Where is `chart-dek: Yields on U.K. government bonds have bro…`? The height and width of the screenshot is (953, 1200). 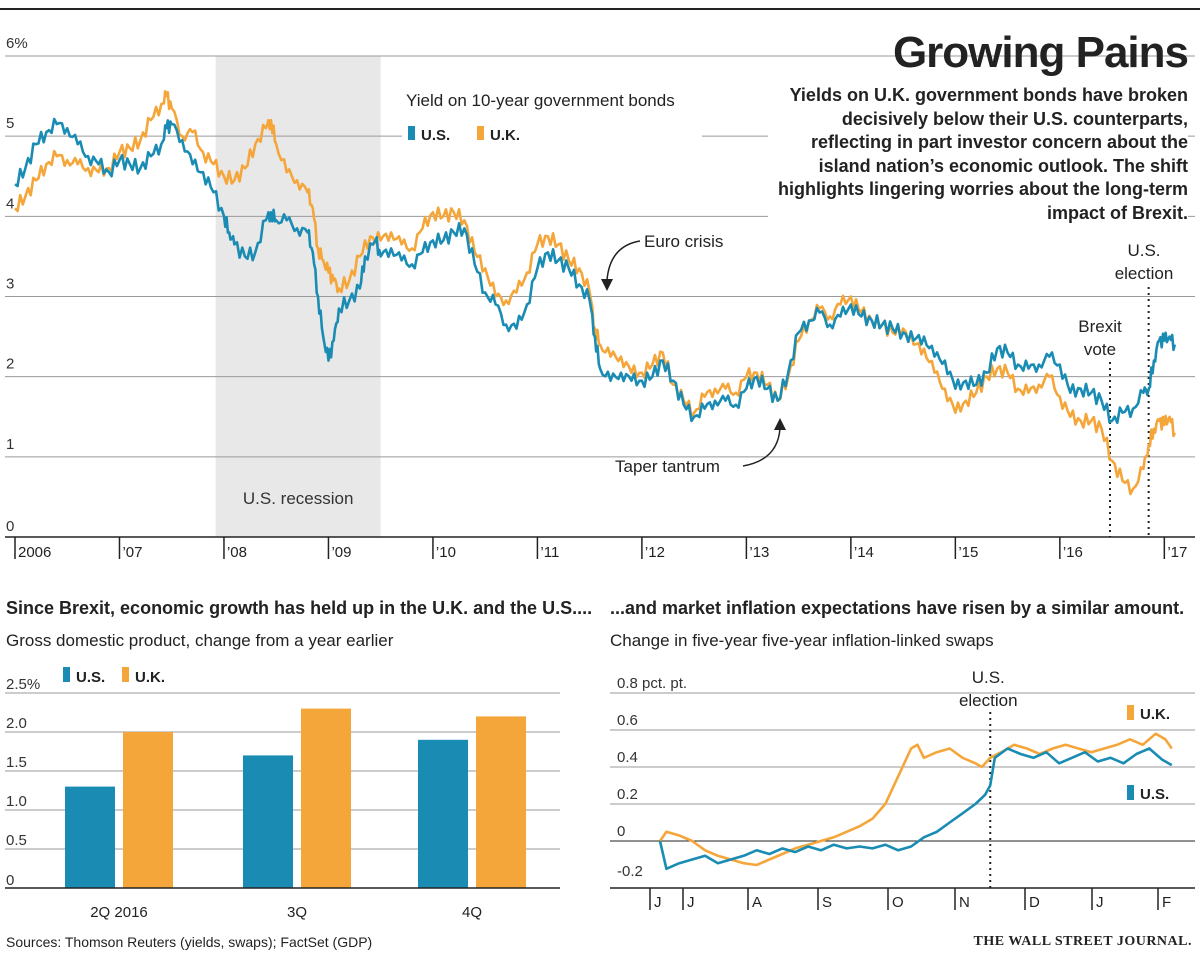 chart-dek: Yields on U.K. government bonds have bro… is located at coordinates (978, 154).